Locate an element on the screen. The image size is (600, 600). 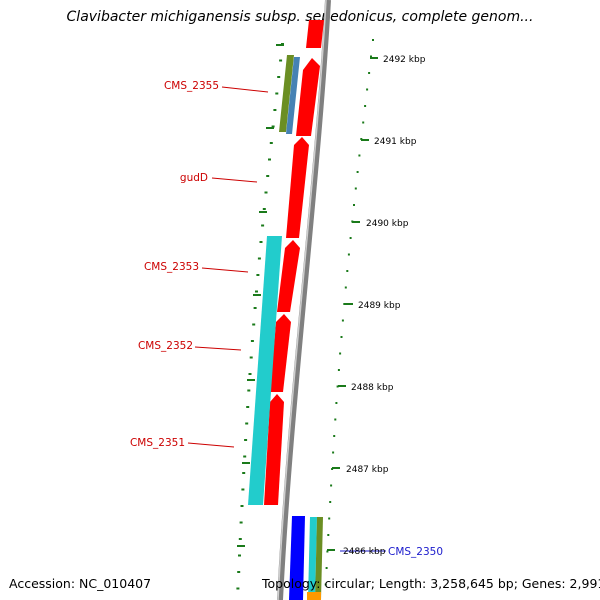
gene-label-cms-2351: CMS_2351 is located at coordinates (157, 443).